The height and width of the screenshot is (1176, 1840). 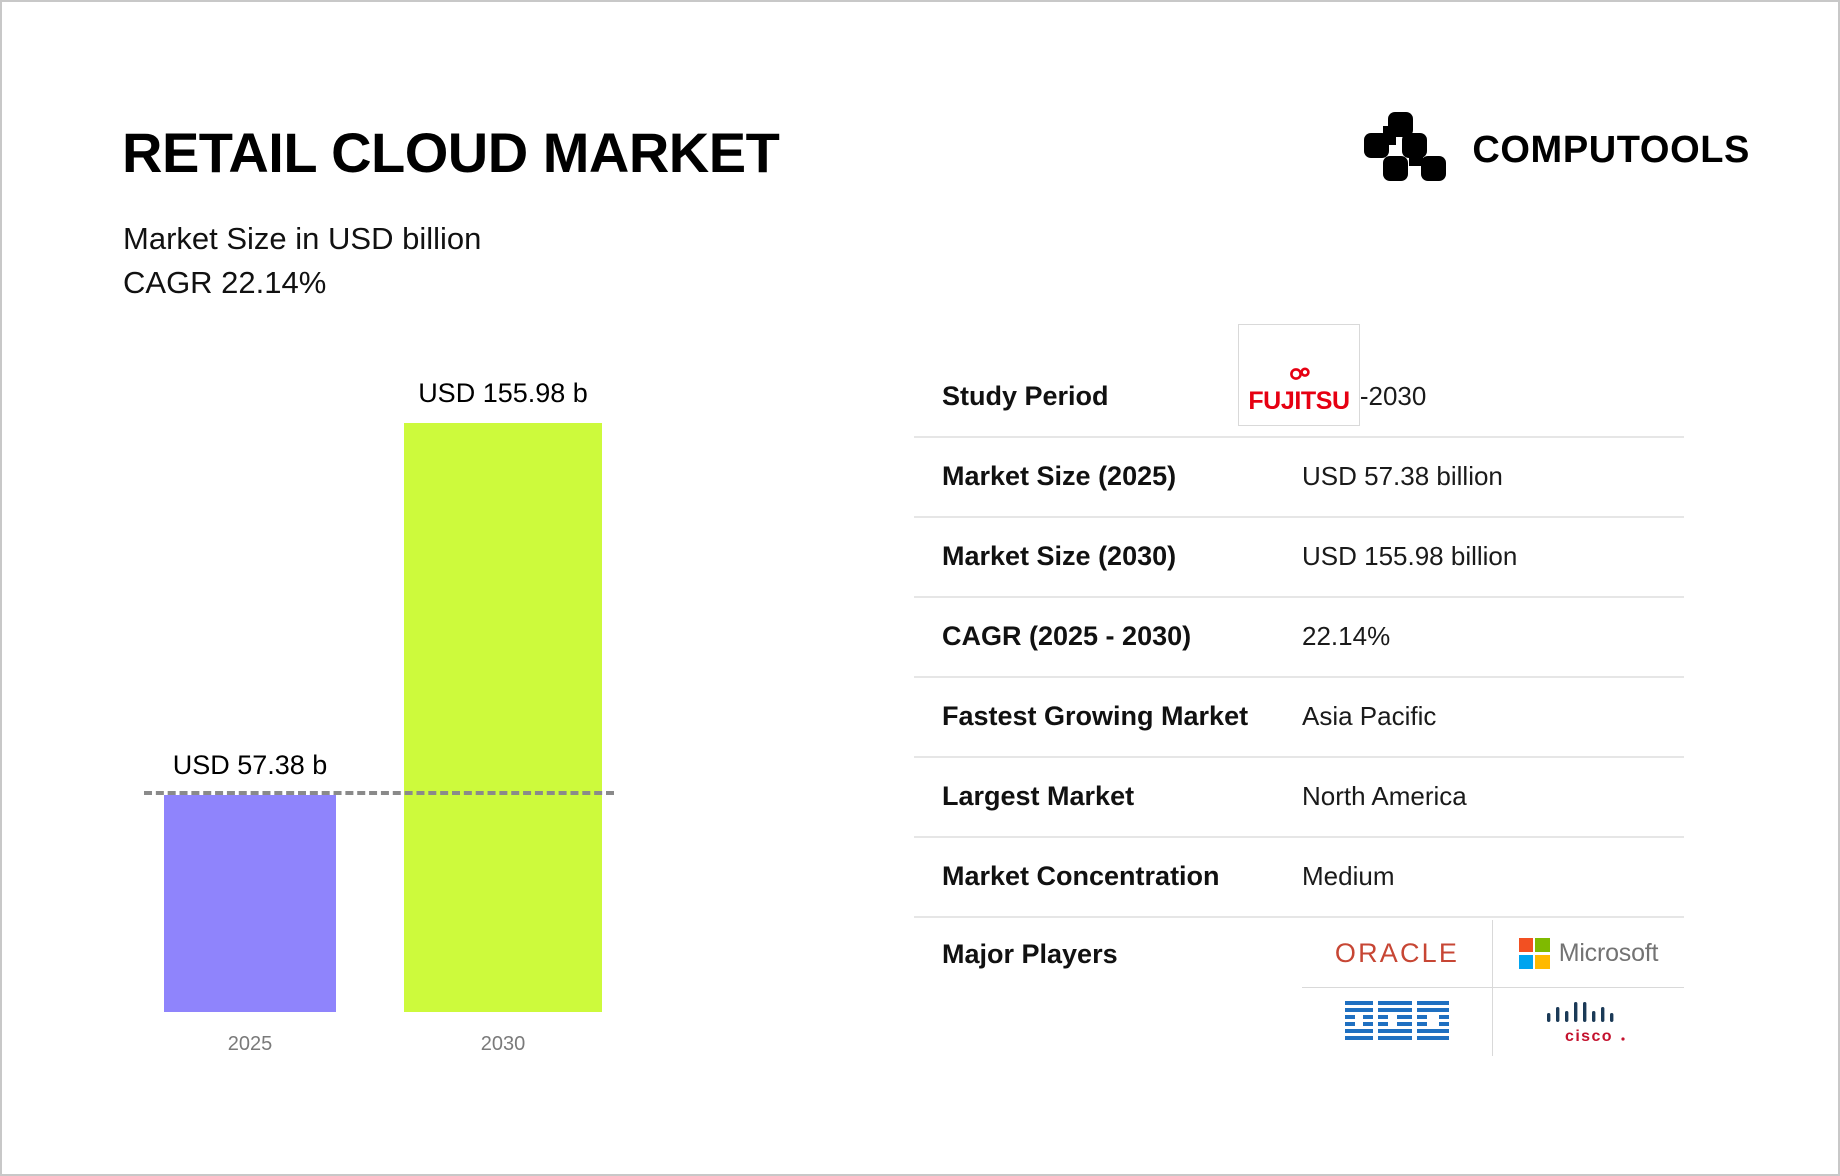 I want to click on logo-cell-microsoft: Microsoft, so click(x=1588, y=954).